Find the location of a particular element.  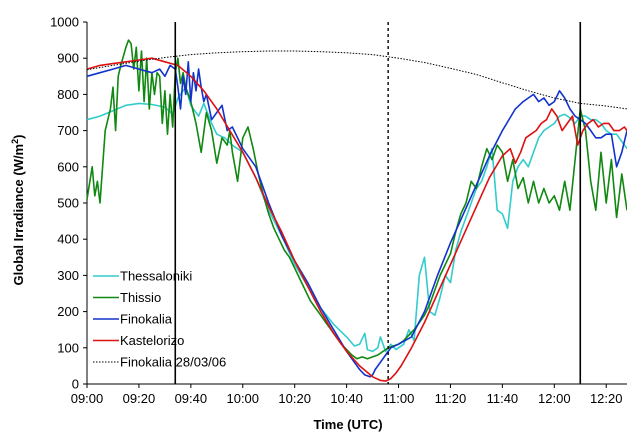

x-tick-label: 10:20 is located at coordinates (294, 398).